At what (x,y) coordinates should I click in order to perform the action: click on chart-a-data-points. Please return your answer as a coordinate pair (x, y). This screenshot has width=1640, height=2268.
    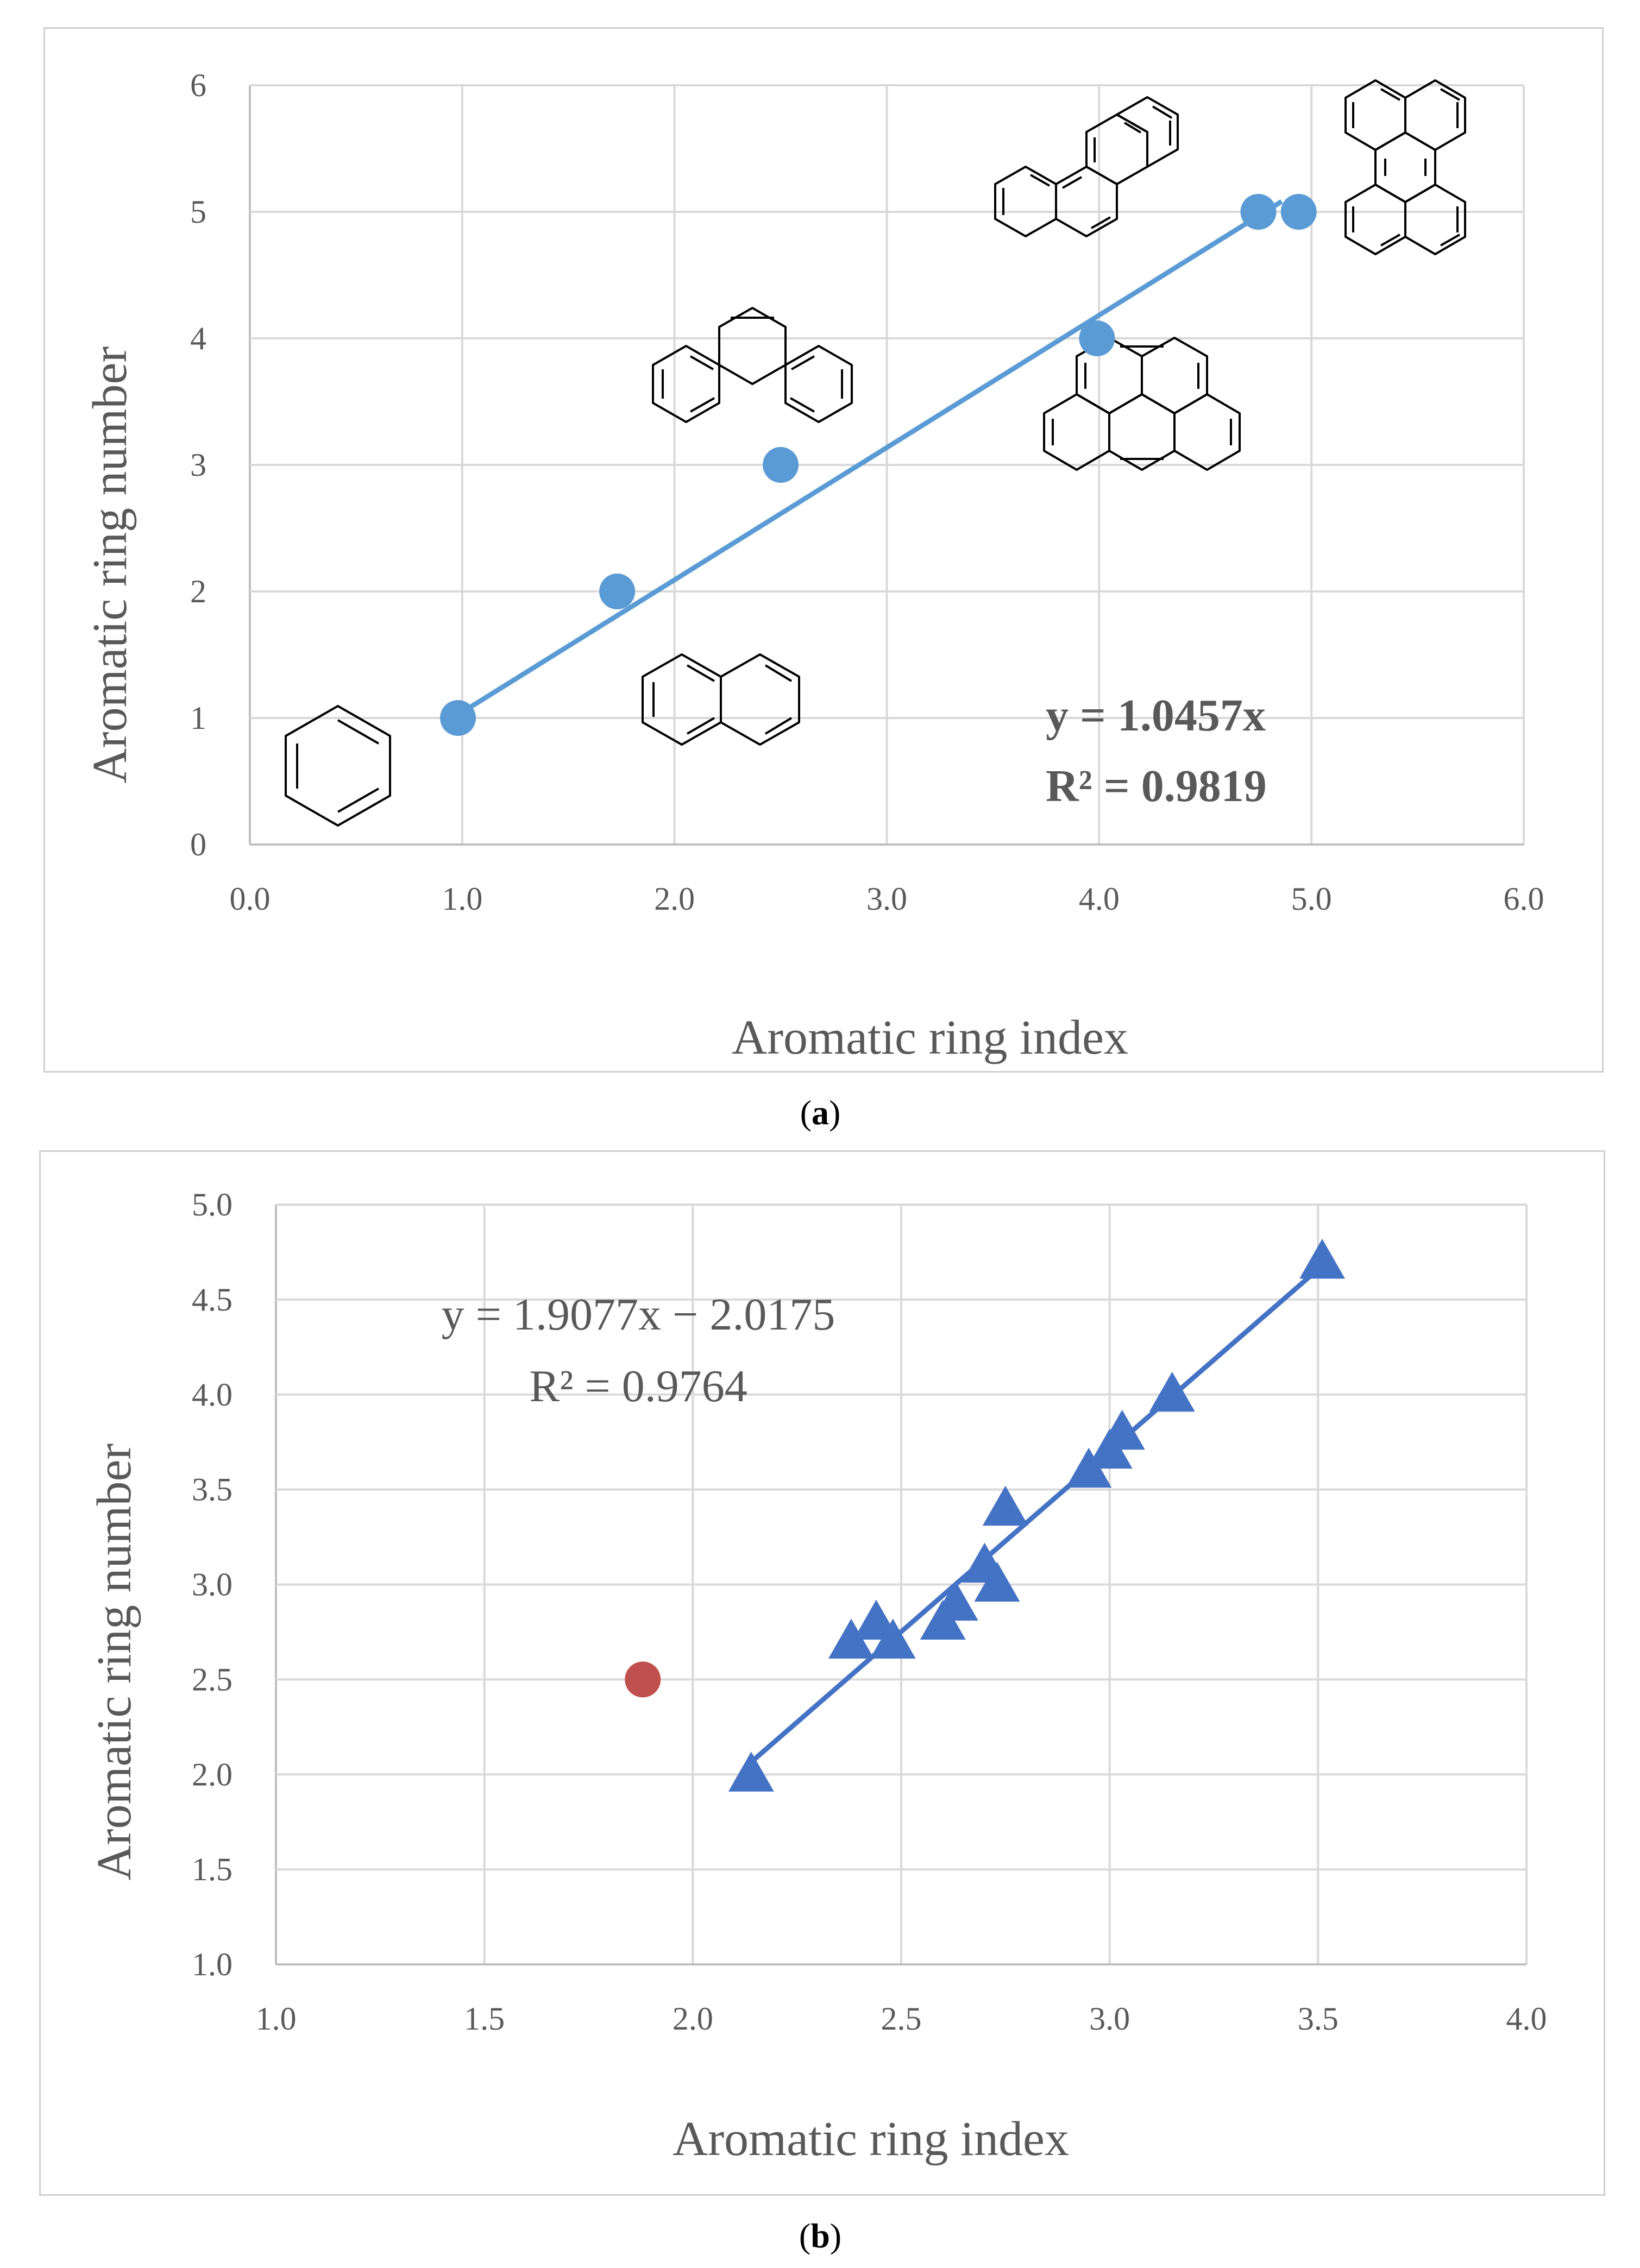
    Looking at the image, I should click on (878, 465).